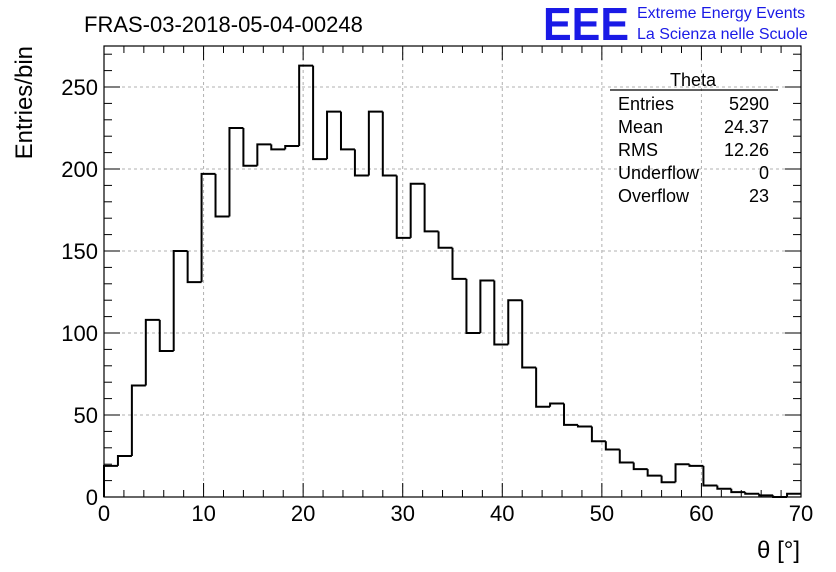  What do you see at coordinates (79, 251) in the screenshot?
I see `y-tick-label: 150` at bounding box center [79, 251].